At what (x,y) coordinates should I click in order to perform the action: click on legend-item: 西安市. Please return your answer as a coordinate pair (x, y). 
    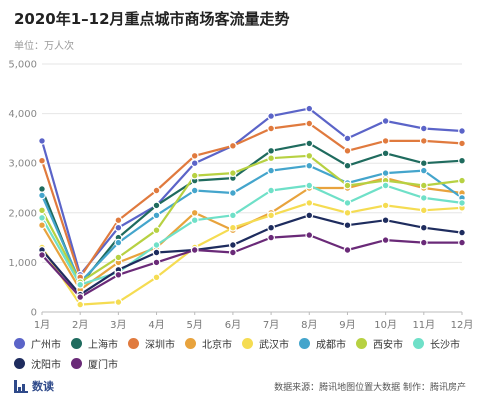
    Looking at the image, I should click on (384, 343).